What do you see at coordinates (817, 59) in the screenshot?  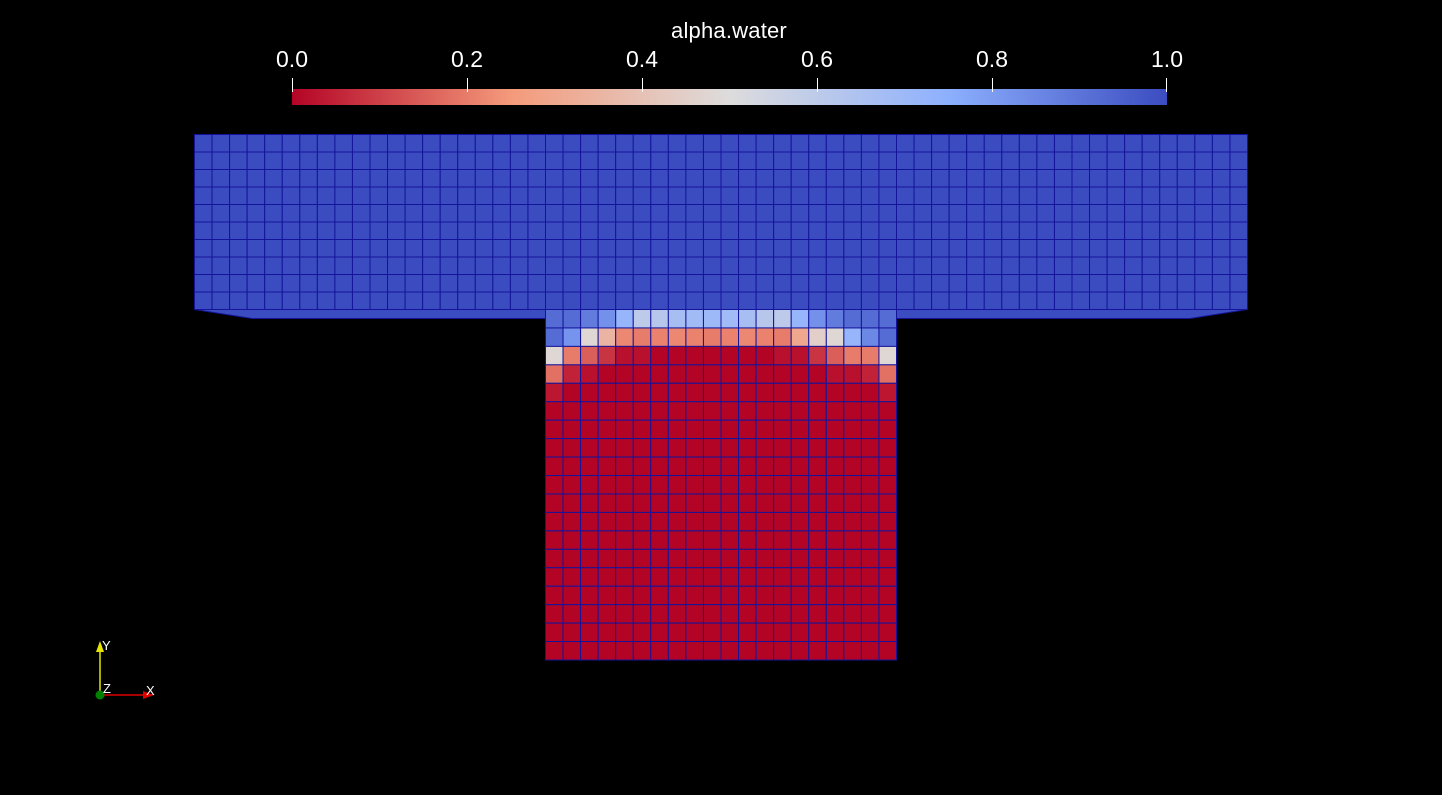 I see `colorbar-tick-label: 0.6` at bounding box center [817, 59].